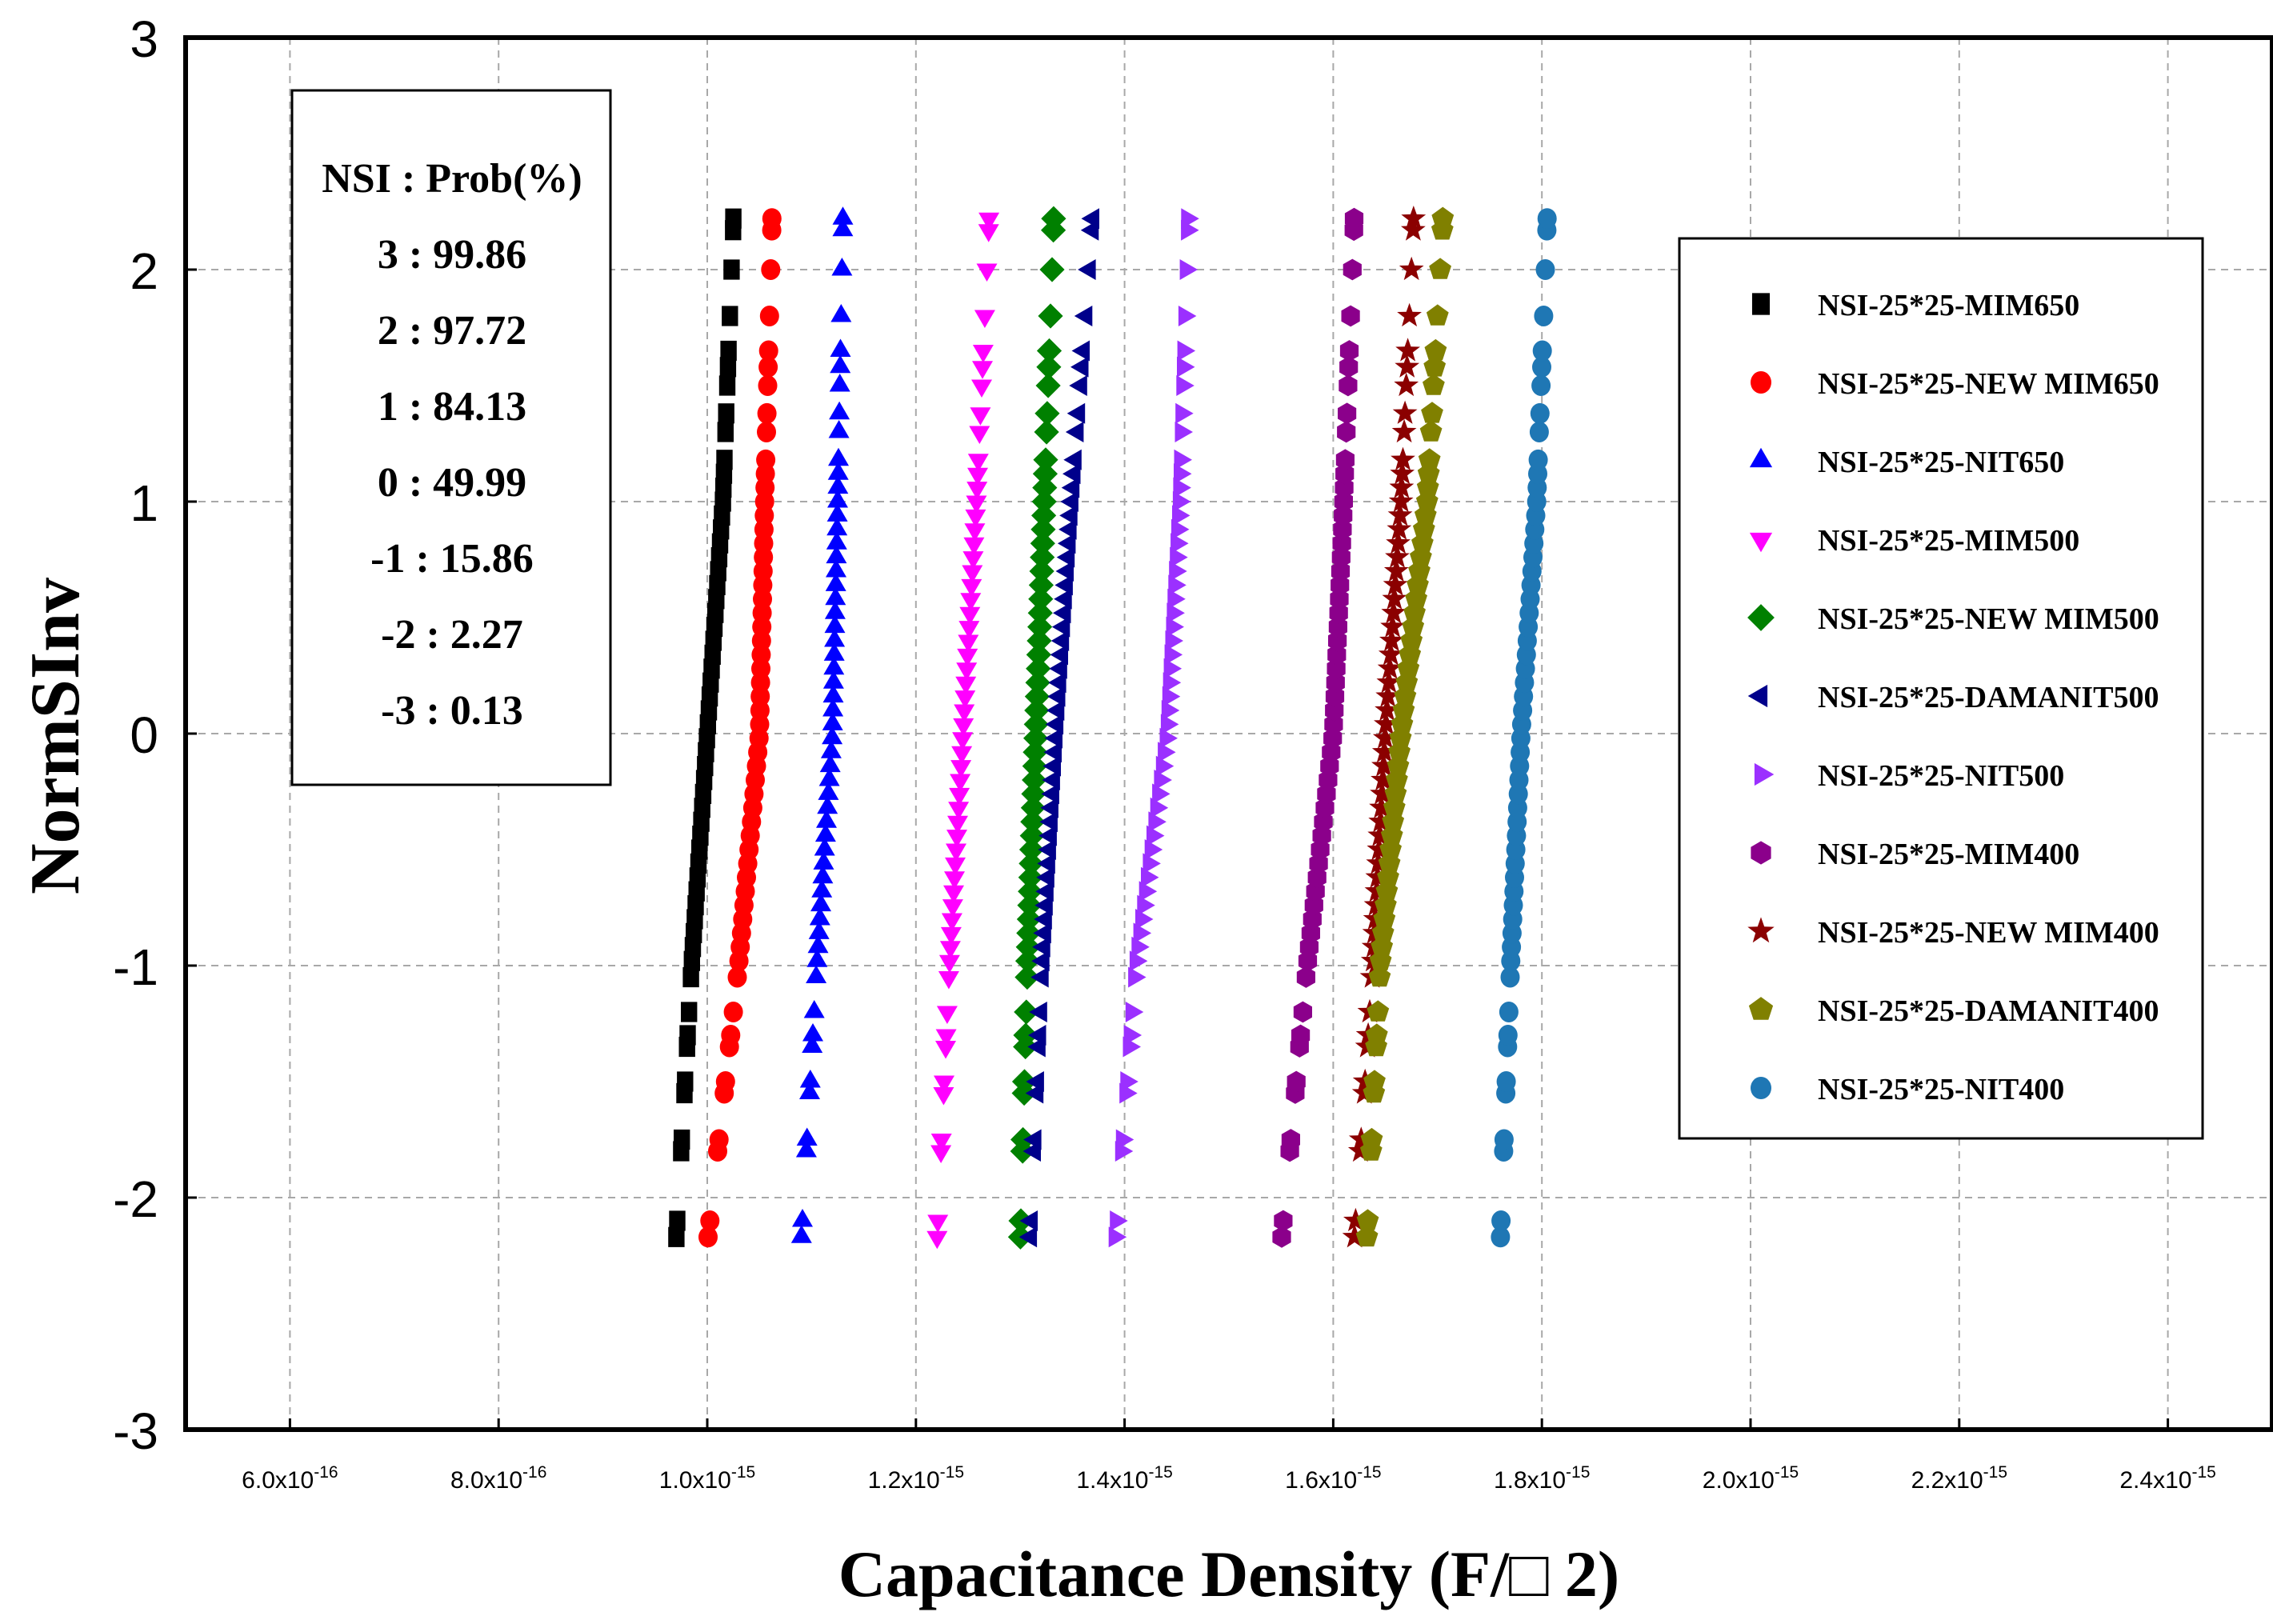  Describe the element at coordinates (1914, 541) in the screenshot. I see `legend-item: NSI-25*25-MIM500` at that location.